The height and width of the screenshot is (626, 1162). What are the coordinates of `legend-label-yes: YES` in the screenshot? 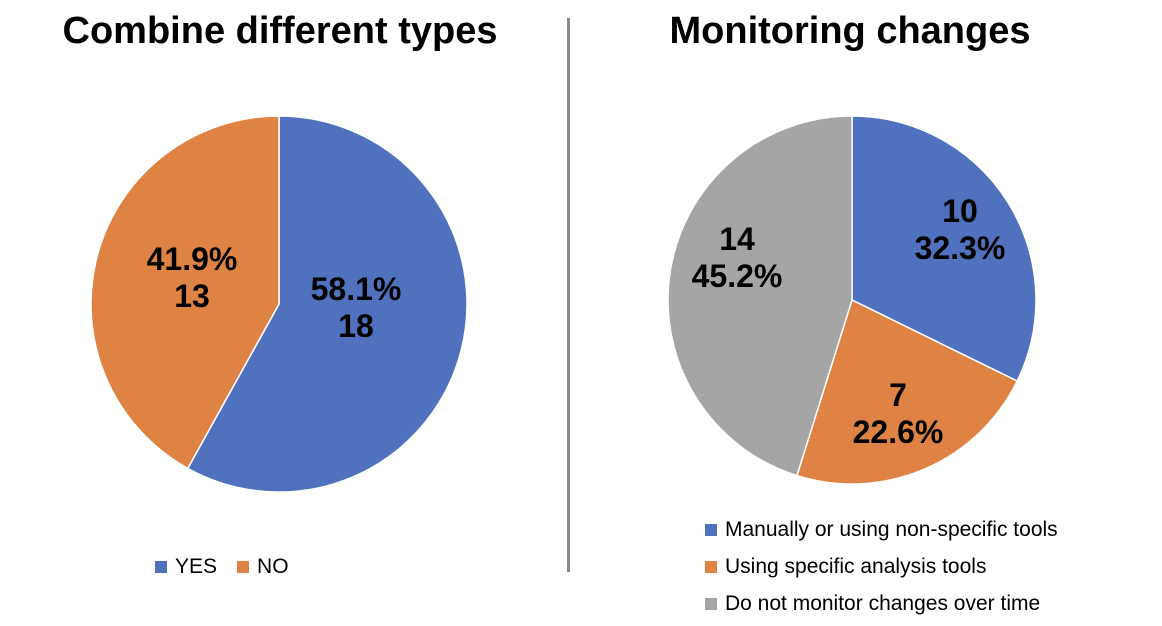 It's located at (196, 566).